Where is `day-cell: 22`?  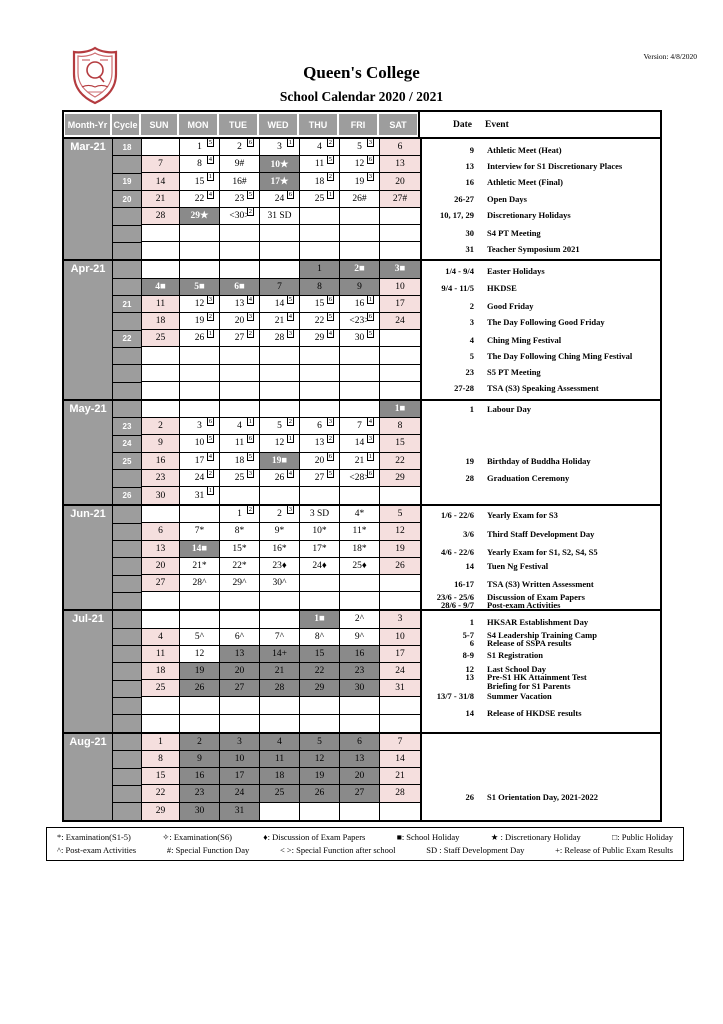 day-cell: 22 is located at coordinates (161, 794).